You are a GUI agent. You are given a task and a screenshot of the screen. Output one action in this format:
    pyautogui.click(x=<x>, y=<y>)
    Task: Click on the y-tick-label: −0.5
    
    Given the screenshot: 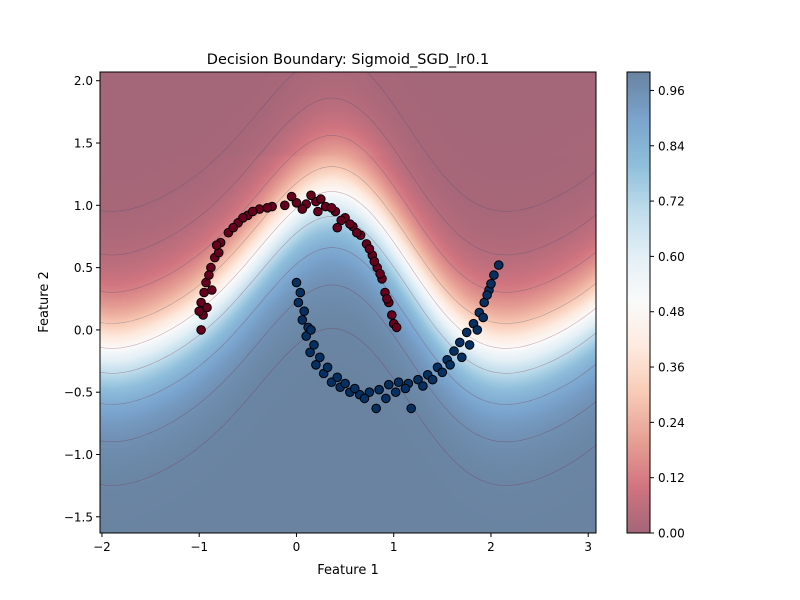 What is the action you would take?
    pyautogui.click(x=78, y=393)
    